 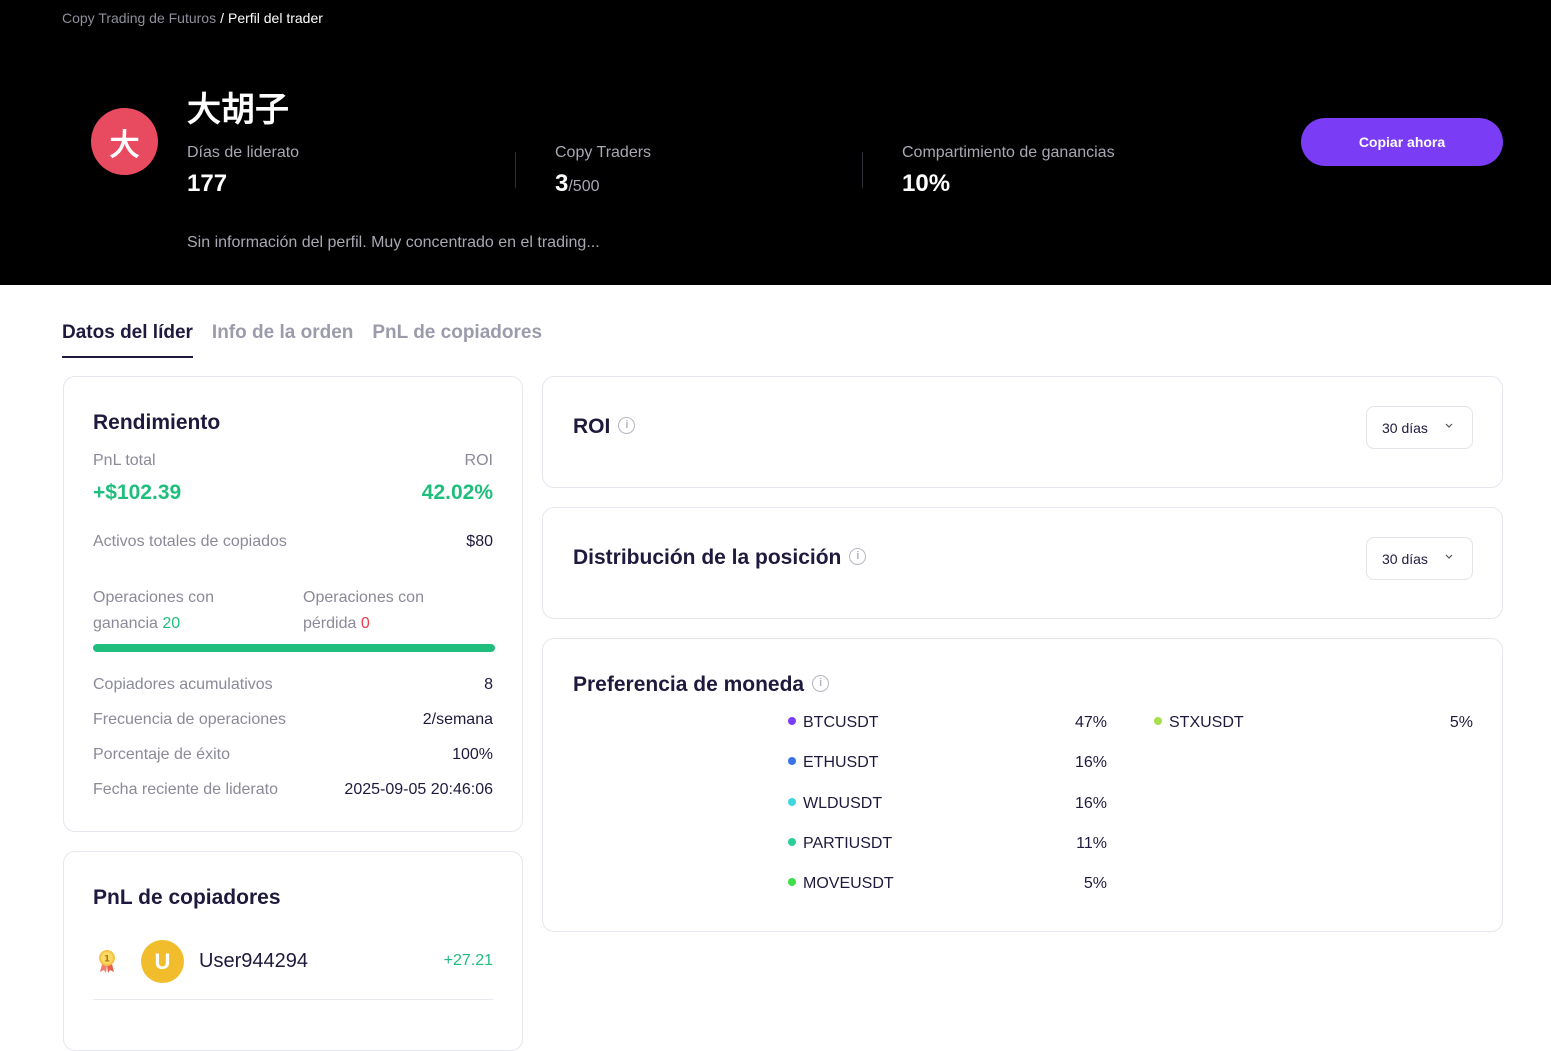 I want to click on coin-preference-title: Preferencia de moneda i, so click(x=701, y=685).